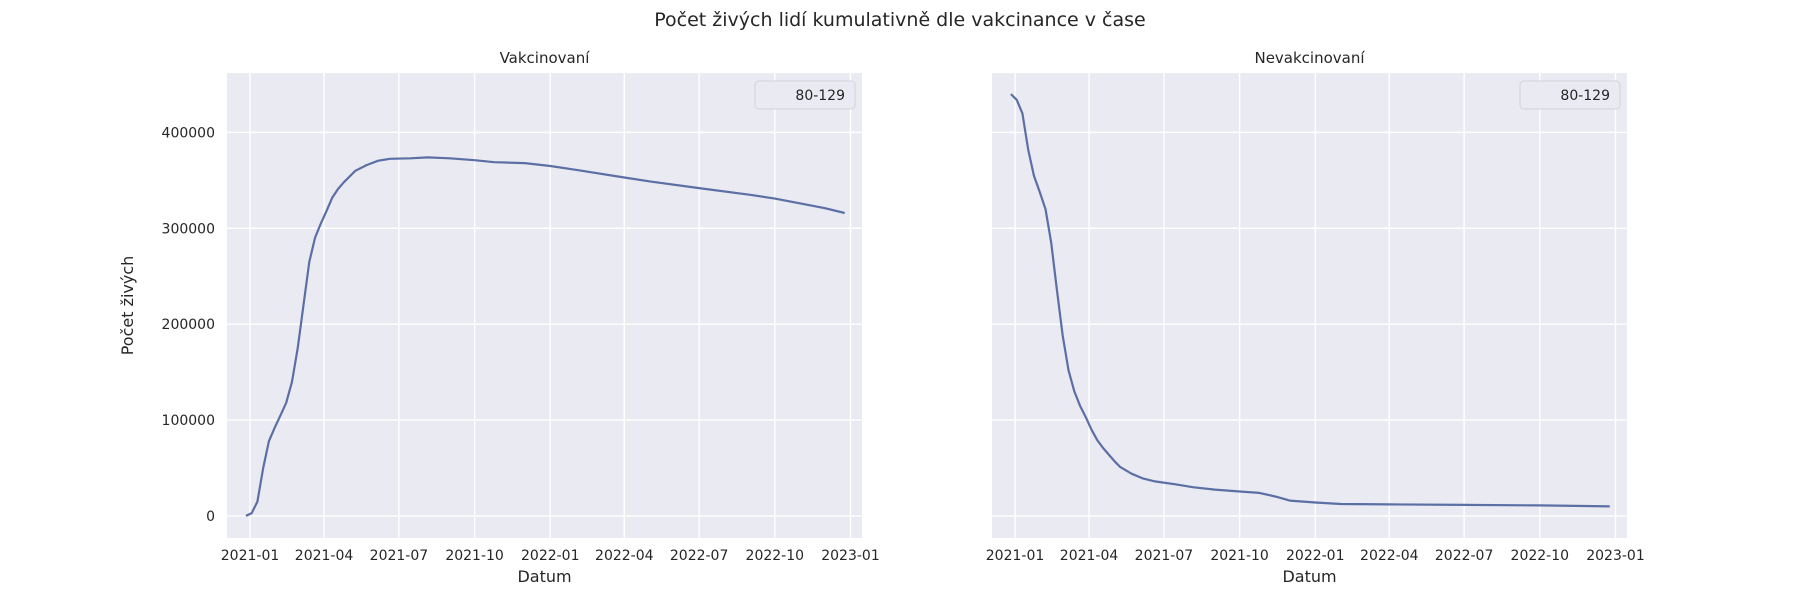 The height and width of the screenshot is (600, 1800). Describe the element at coordinates (545, 58) in the screenshot. I see `chart-title: Vakcinovaní` at that location.